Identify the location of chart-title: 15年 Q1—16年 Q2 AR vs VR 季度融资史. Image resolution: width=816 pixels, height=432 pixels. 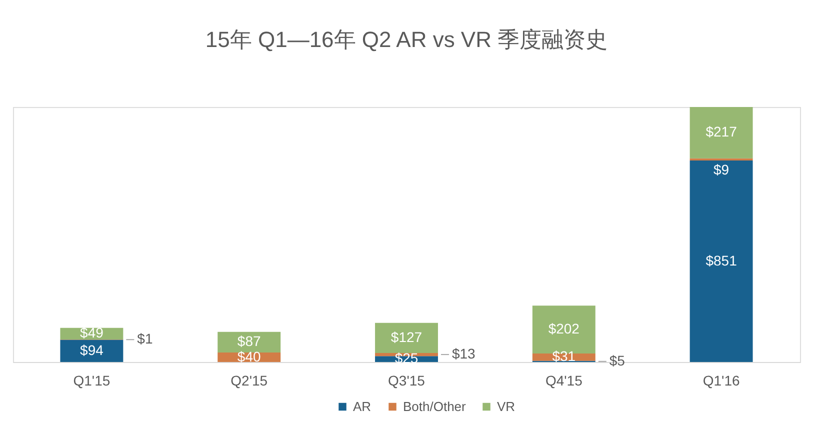
(406, 39).